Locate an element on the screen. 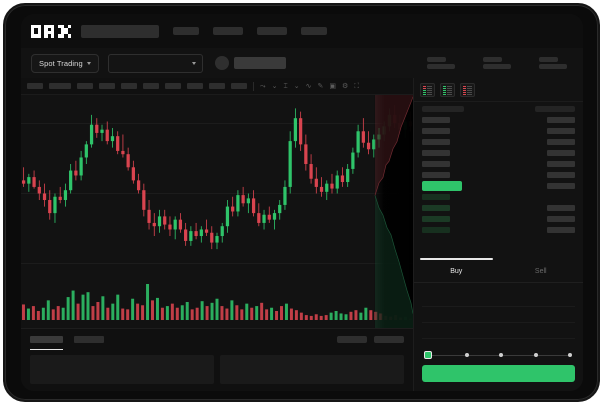 Image resolution: width=603 pixels, height=405 pixels. pair-selector-dropdown is located at coordinates (155, 63).